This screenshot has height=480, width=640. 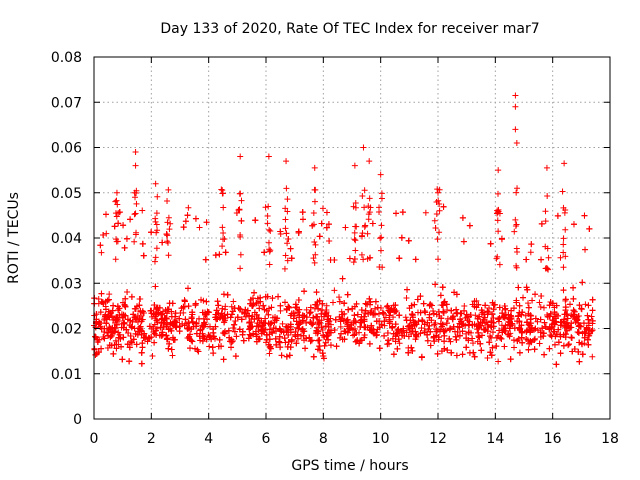 I want to click on x-tick-label: 6, so click(x=266, y=439).